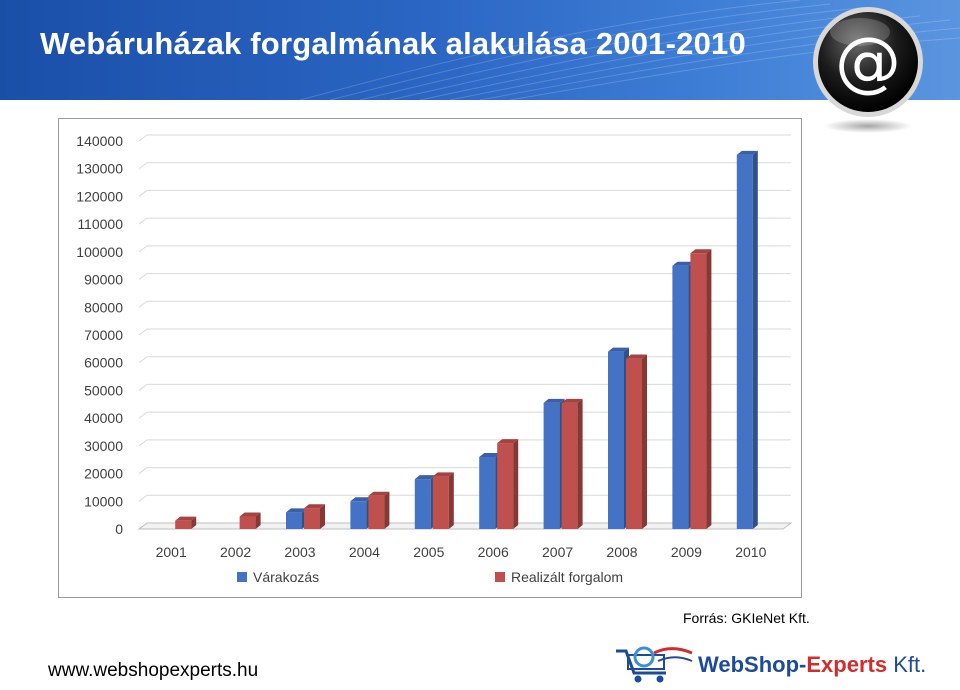 The image size is (960, 690). I want to click on bar-varakozas-2005, so click(425, 502).